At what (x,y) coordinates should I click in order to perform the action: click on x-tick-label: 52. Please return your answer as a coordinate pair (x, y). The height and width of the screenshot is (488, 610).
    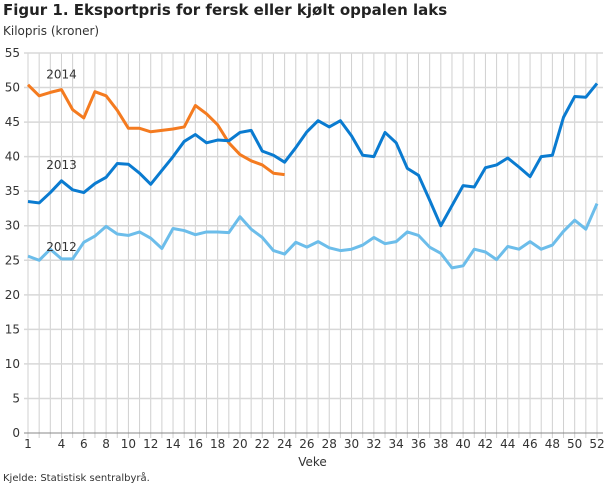
    Looking at the image, I should click on (596, 444).